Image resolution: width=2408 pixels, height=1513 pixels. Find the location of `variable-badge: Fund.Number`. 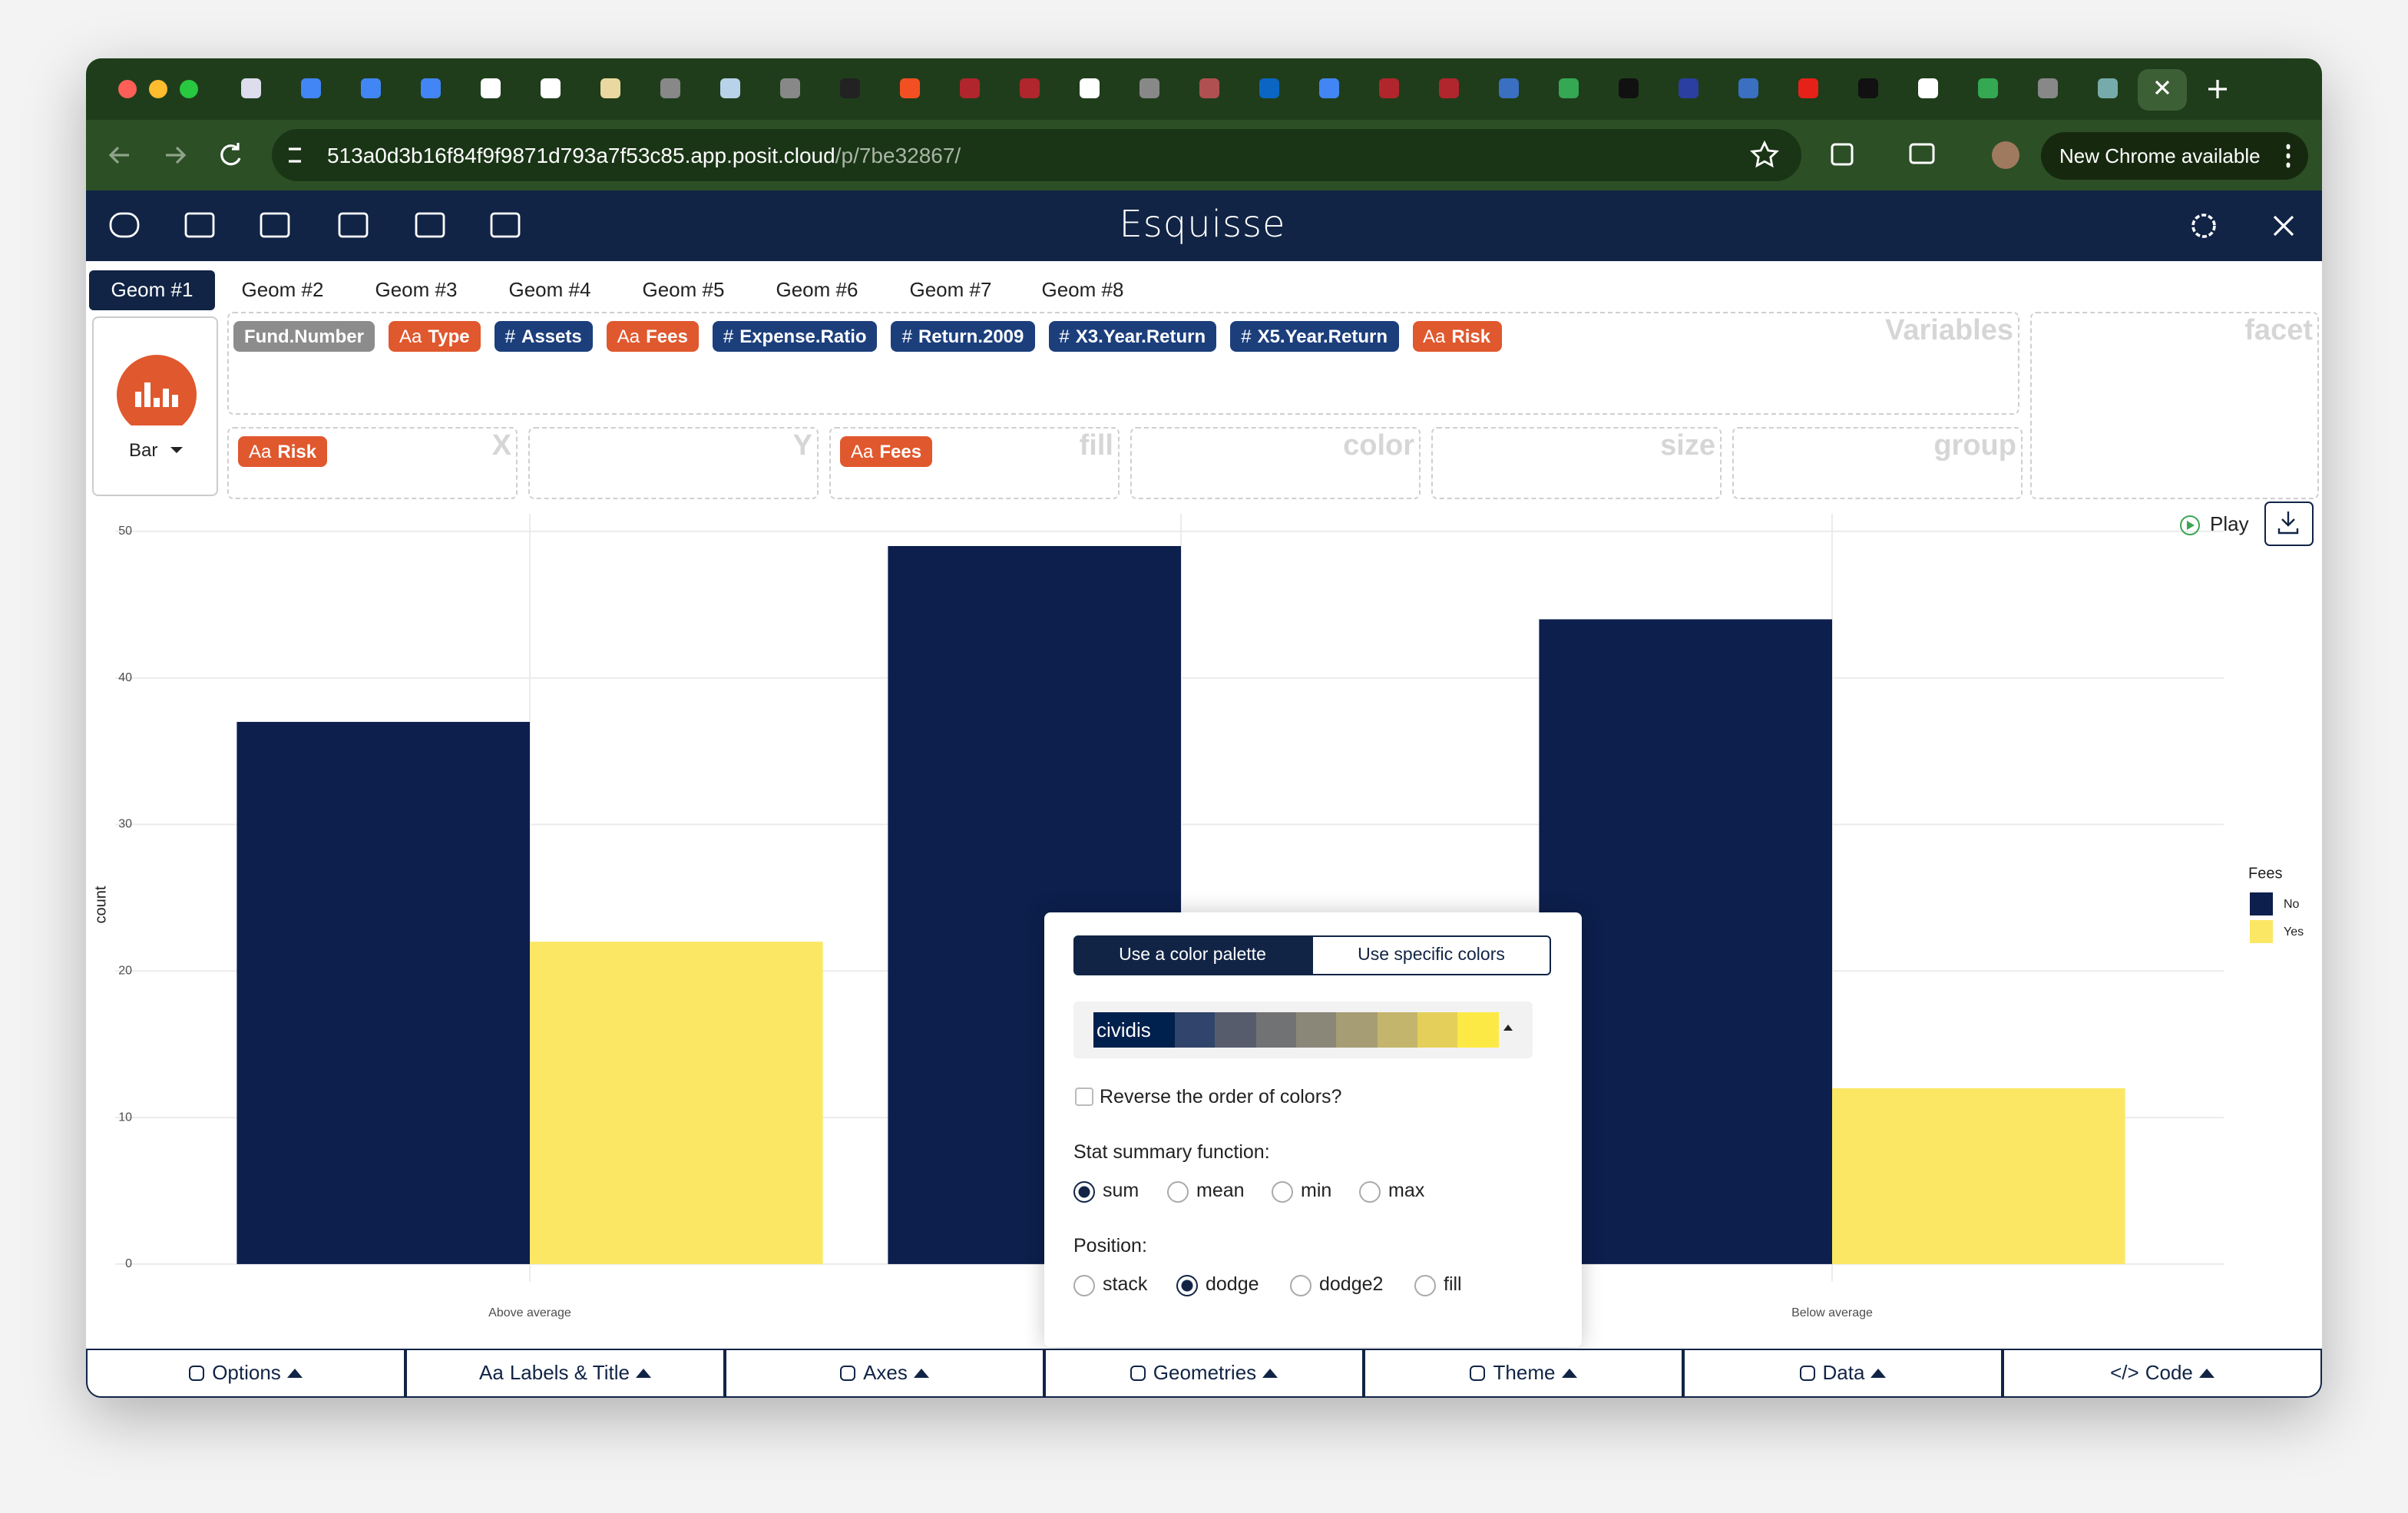

variable-badge: Fund.Number is located at coordinates (304, 336).